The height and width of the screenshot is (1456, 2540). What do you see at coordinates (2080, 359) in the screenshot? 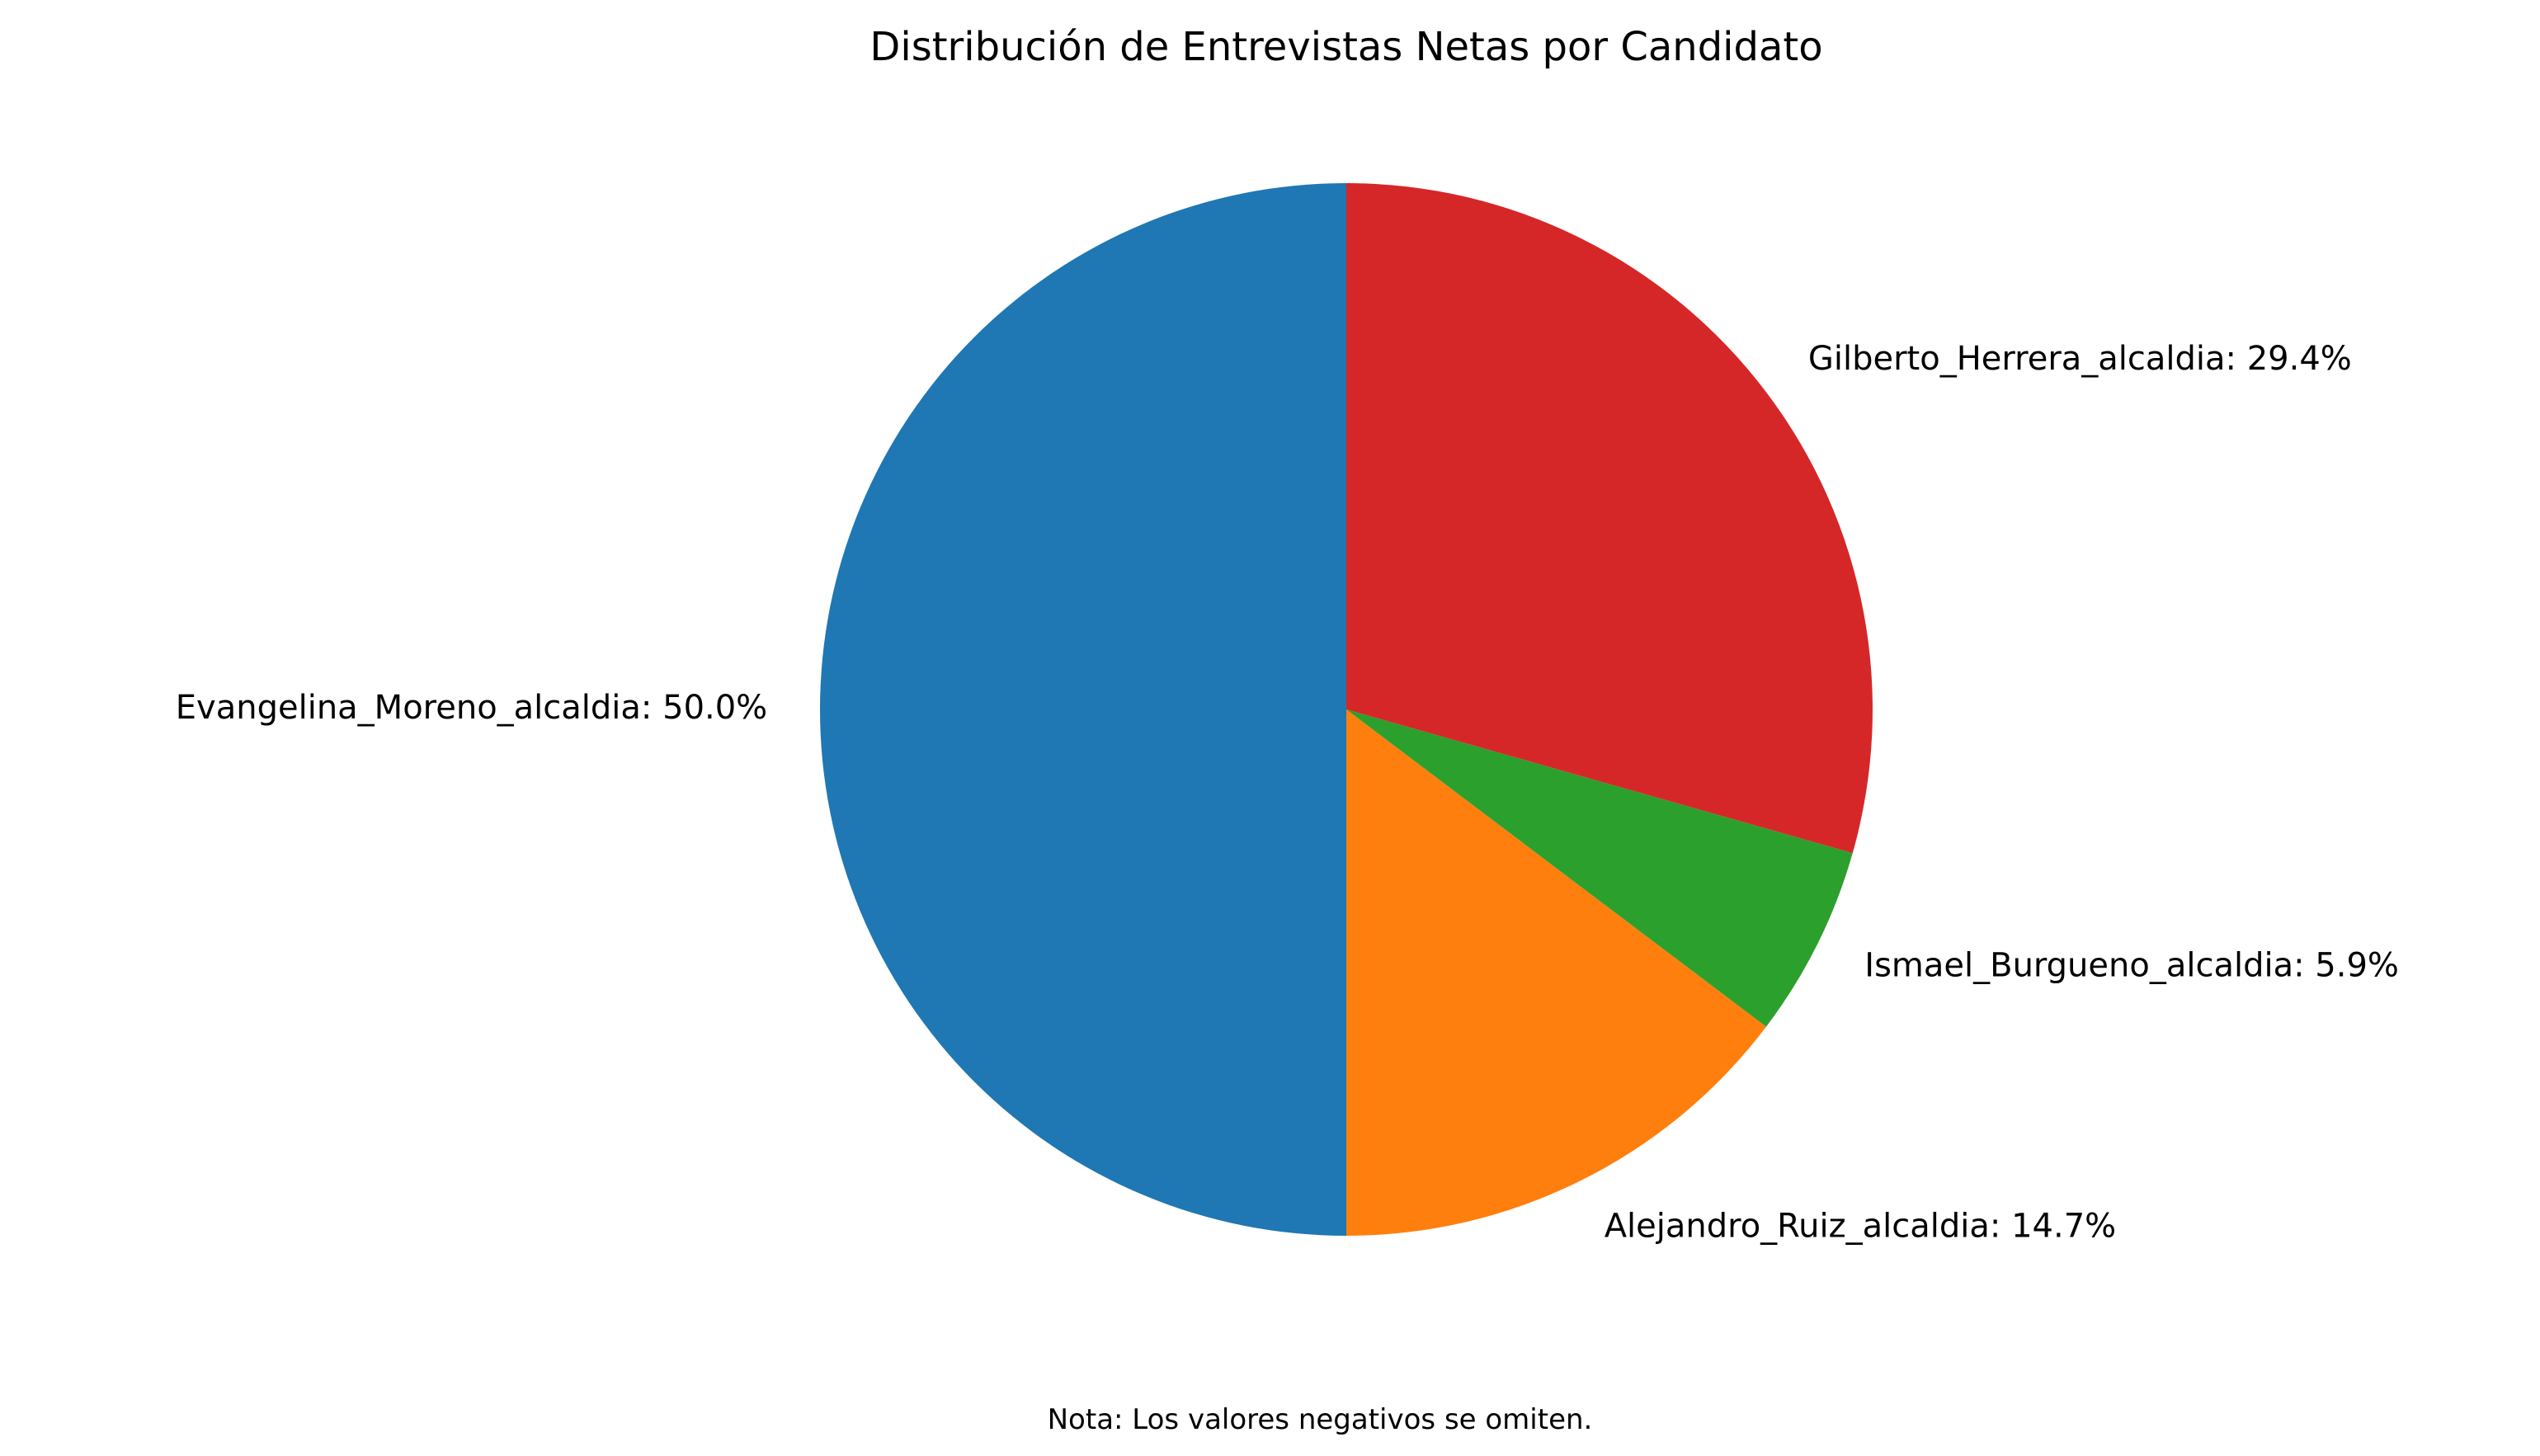
I see `slice-label-4: Gilberto_Herrera_alcaldia: 29.4%` at bounding box center [2080, 359].